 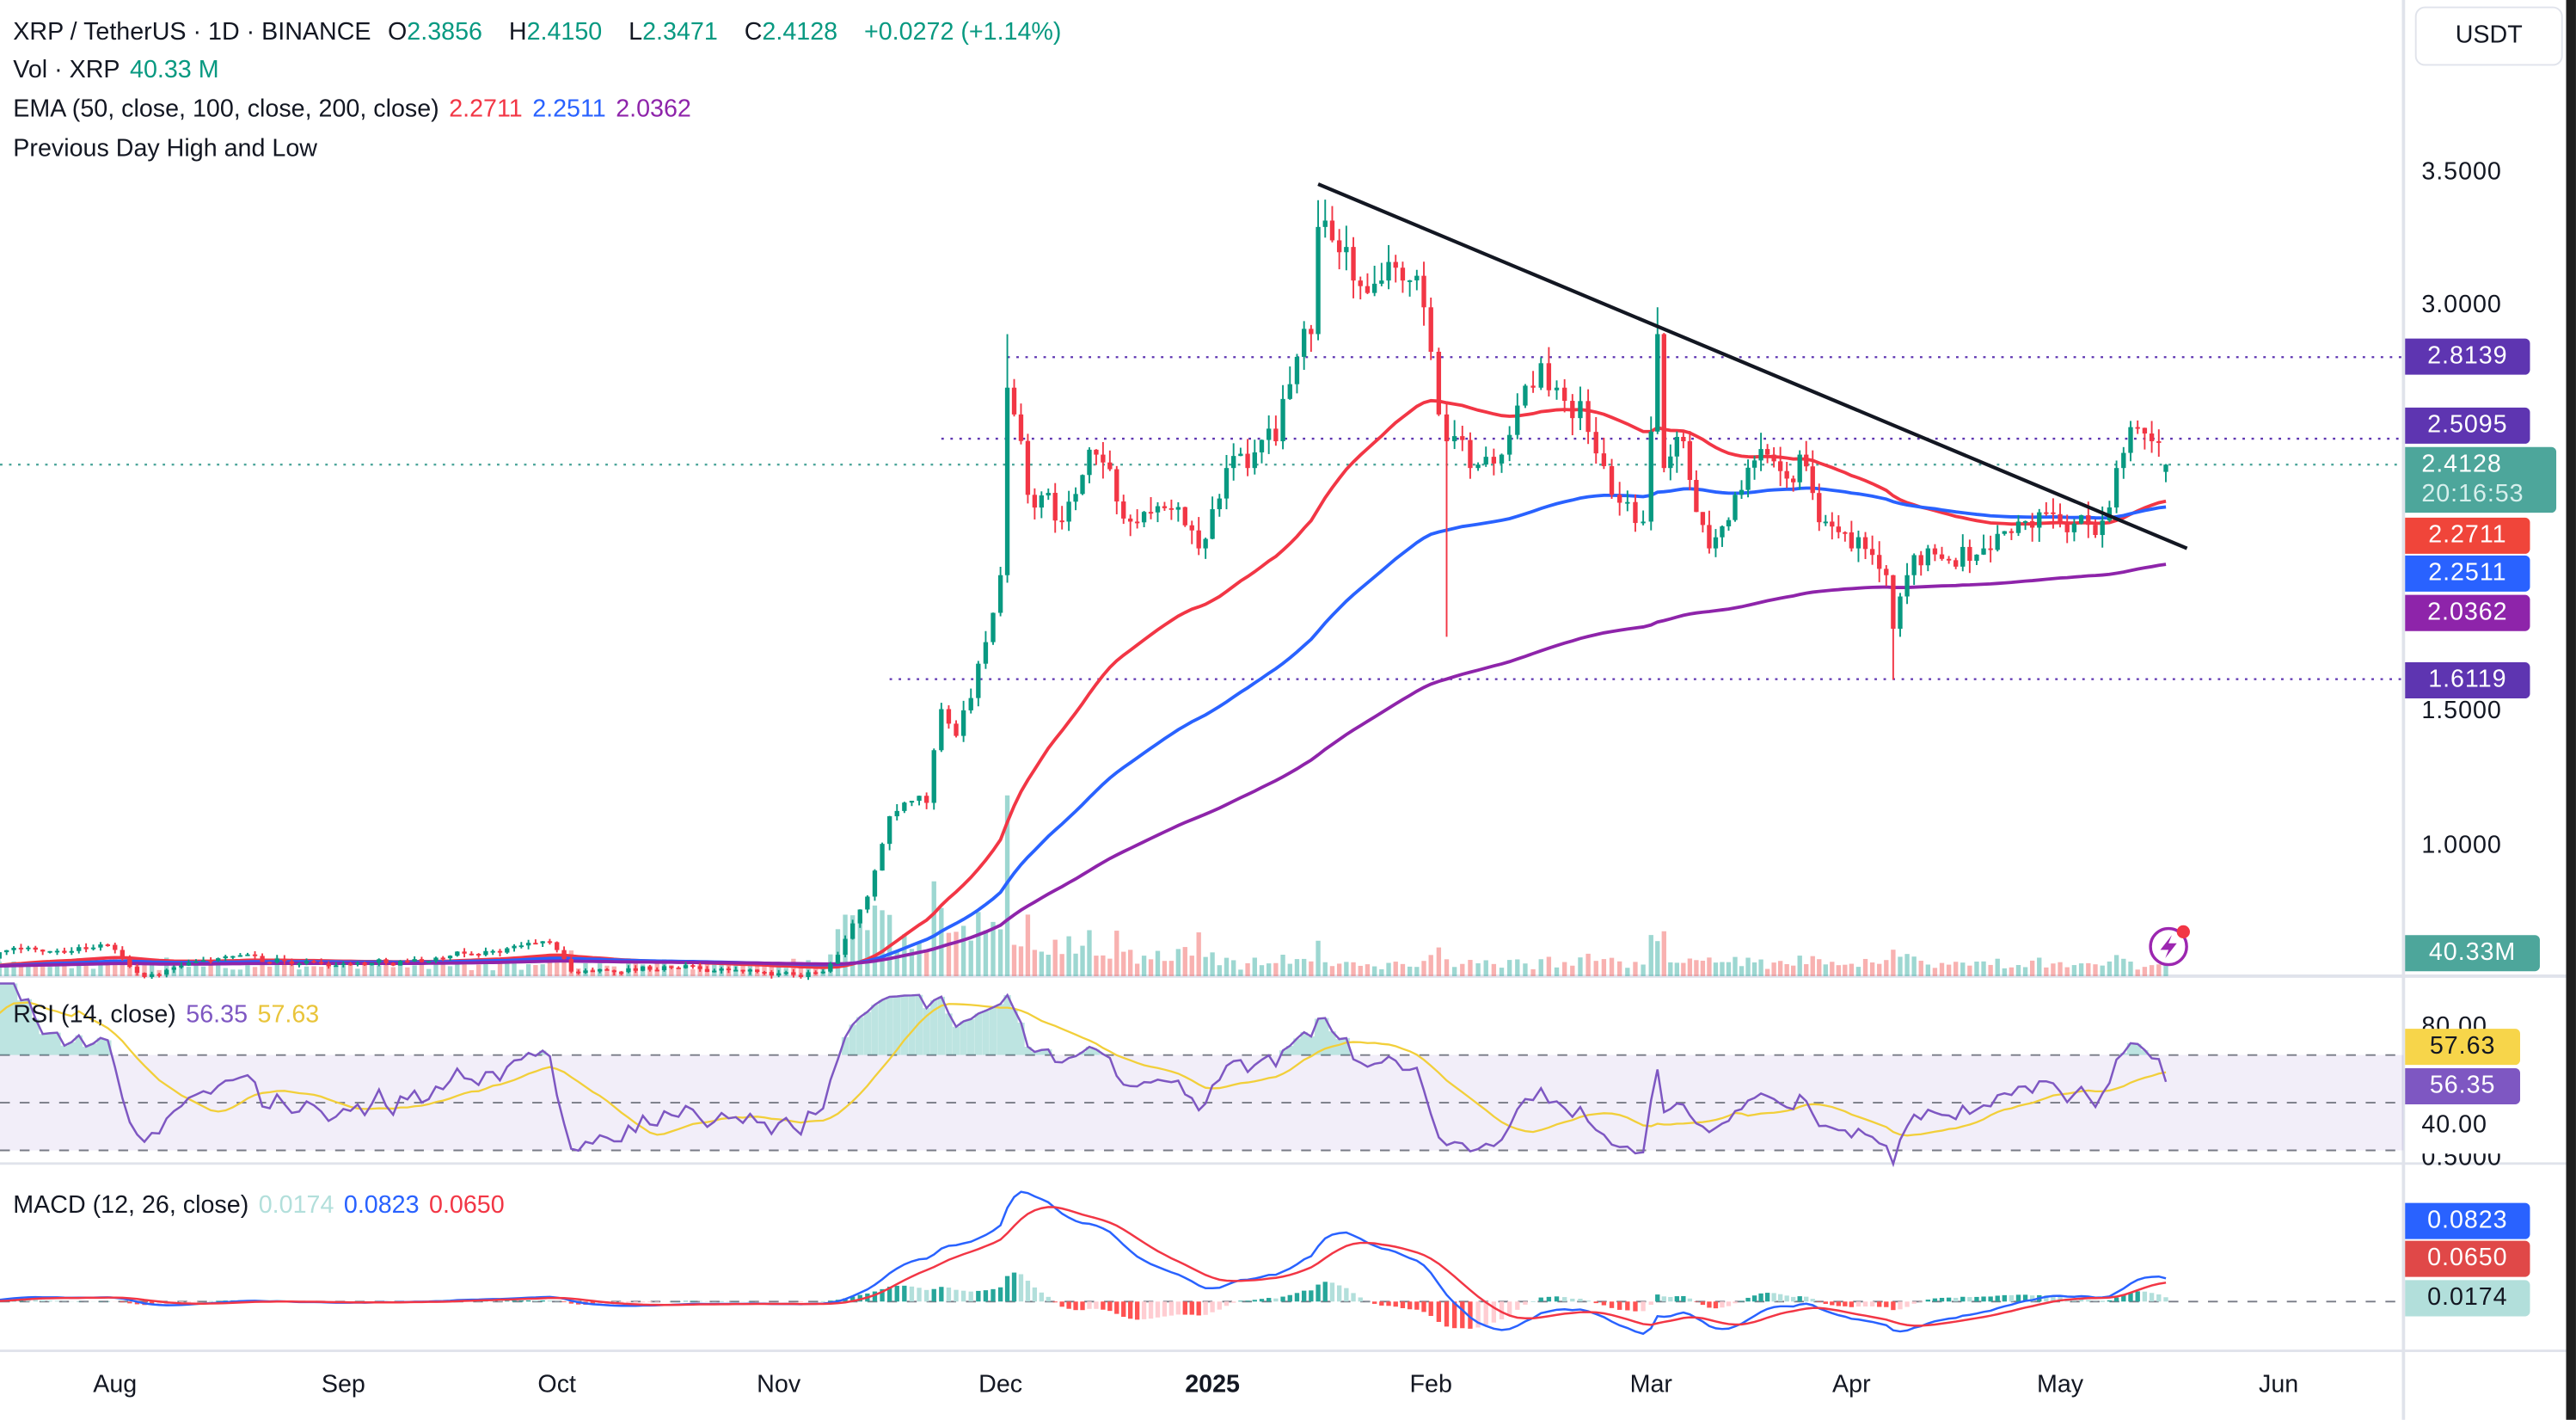 What do you see at coordinates (2467, 536) in the screenshot?
I see `ema50-badge: 2.2711` at bounding box center [2467, 536].